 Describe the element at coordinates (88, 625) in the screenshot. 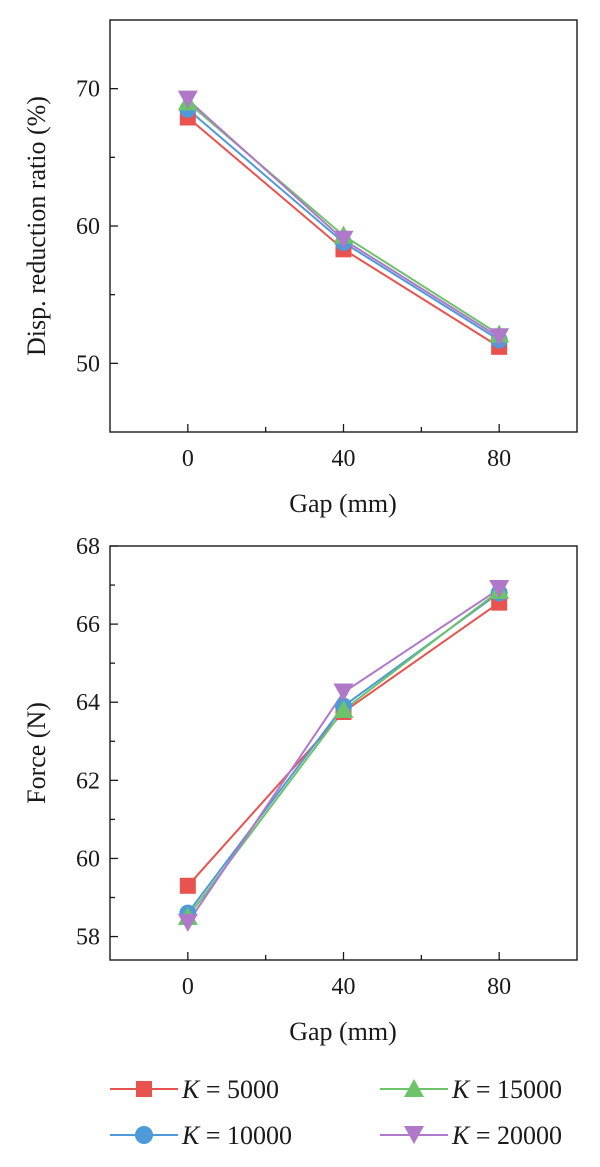

I see `y-tick-label: 66` at that location.